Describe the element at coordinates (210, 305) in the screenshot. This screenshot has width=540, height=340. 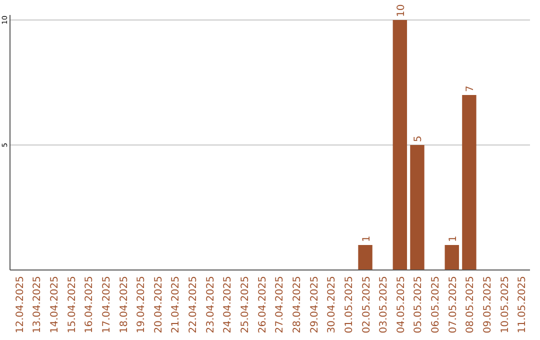
I see `x-tick-label: 23.04.2025` at that location.